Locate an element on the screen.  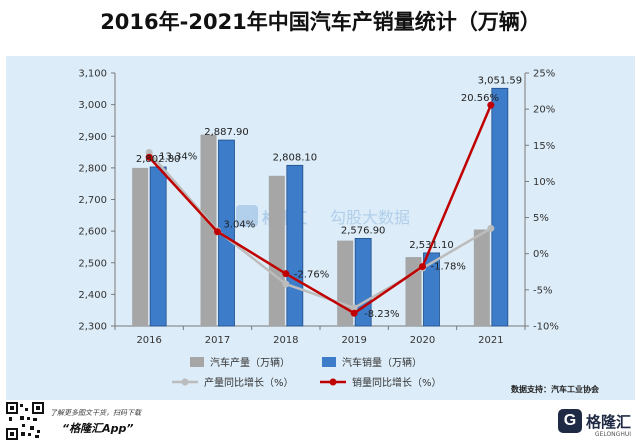
bar-sales-label: 2,531.10 is located at coordinates (431, 245).